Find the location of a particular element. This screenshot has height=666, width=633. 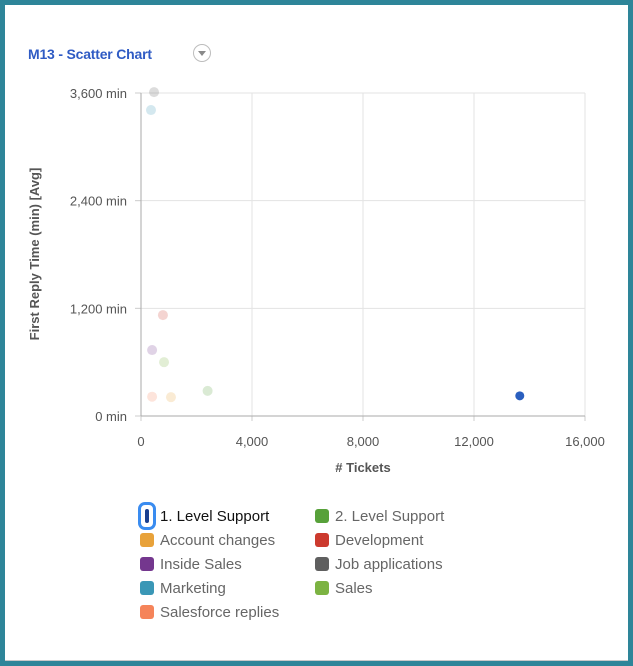

legend-label: Salesforce replies is located at coordinates (220, 612).